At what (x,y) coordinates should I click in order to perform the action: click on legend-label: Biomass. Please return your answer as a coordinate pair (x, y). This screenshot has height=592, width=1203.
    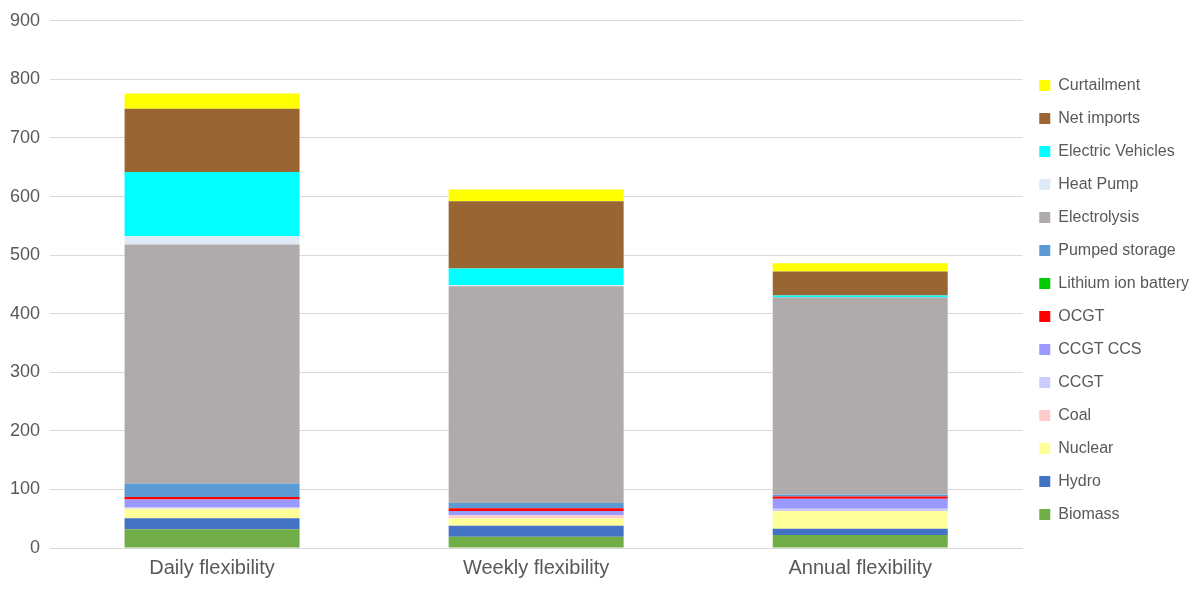
    Looking at the image, I should click on (1089, 513).